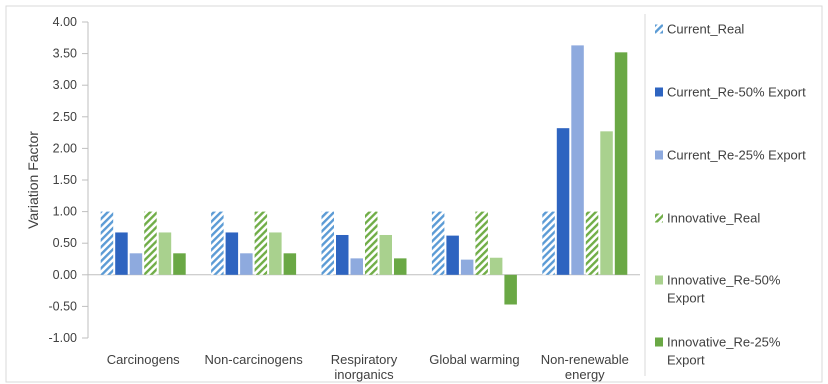 The image size is (828, 384). What do you see at coordinates (585, 367) in the screenshot?
I see `x-category-label: Non-renewable energy` at bounding box center [585, 367].